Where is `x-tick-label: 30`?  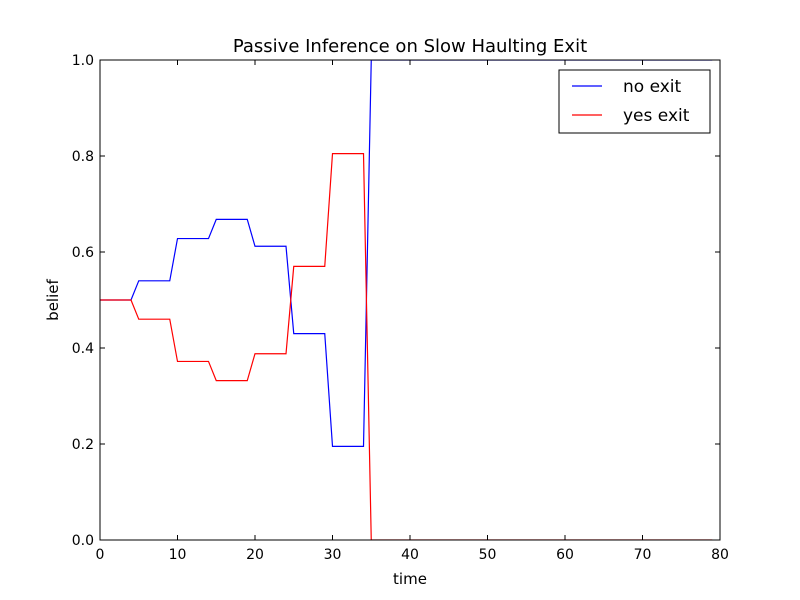
x-tick-label: 30 is located at coordinates (333, 555).